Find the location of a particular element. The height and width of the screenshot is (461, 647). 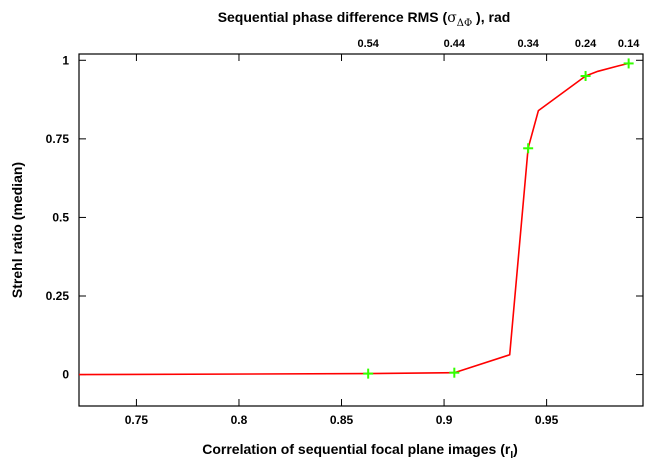

top-axis-ticks: 0.54 0.44 0.34 0.24 0.14 is located at coordinates (498, 44).